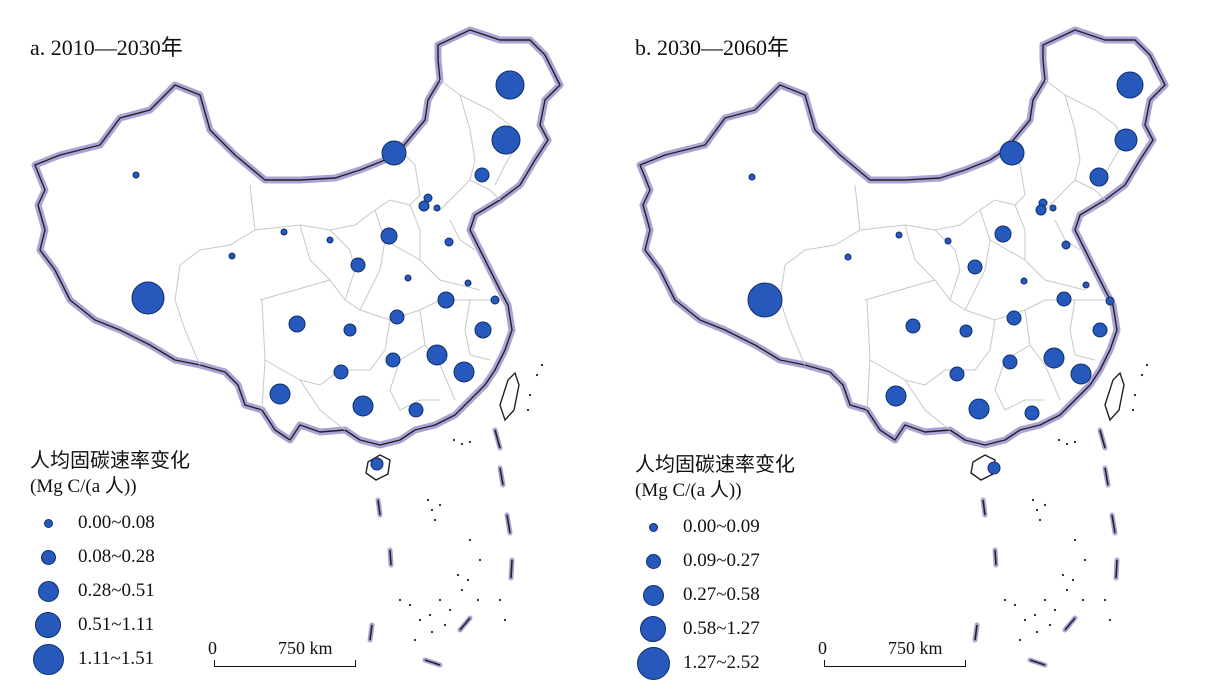  I want to click on legend-class-3: 0.28~0.51, so click(110, 591).